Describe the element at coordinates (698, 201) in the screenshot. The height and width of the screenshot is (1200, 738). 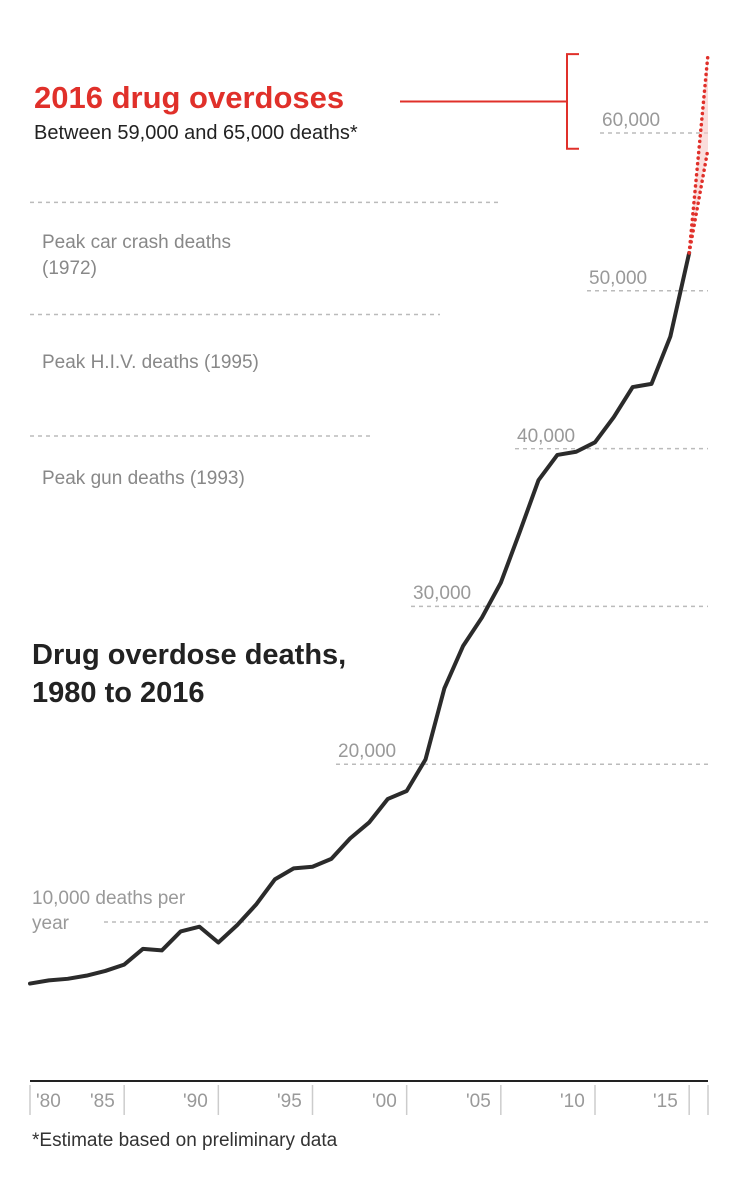
I see `estimate-low-line` at that location.